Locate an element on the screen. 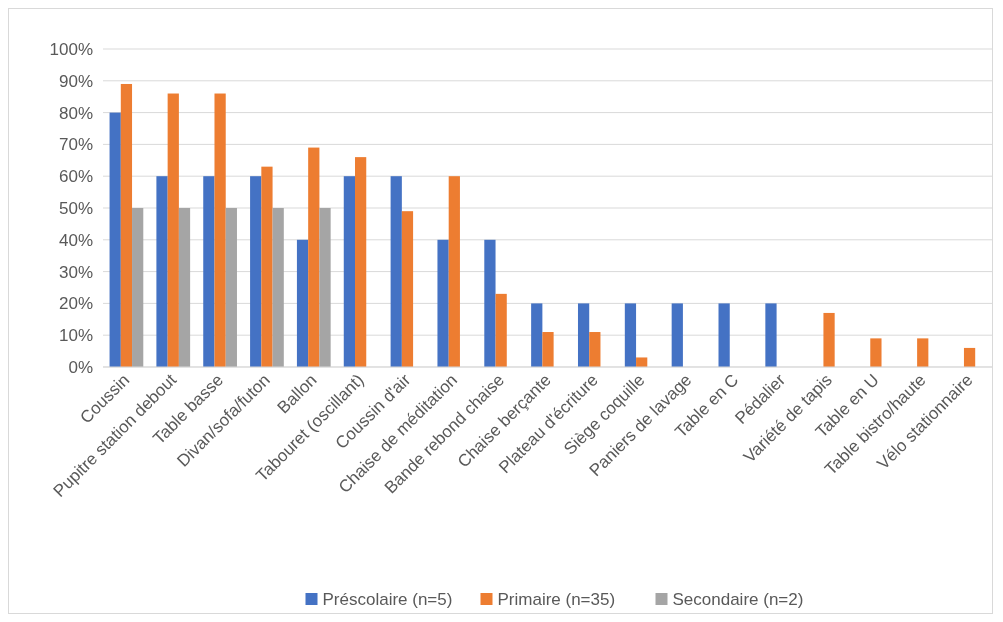  y-tick-label: 40% is located at coordinates (75, 240).